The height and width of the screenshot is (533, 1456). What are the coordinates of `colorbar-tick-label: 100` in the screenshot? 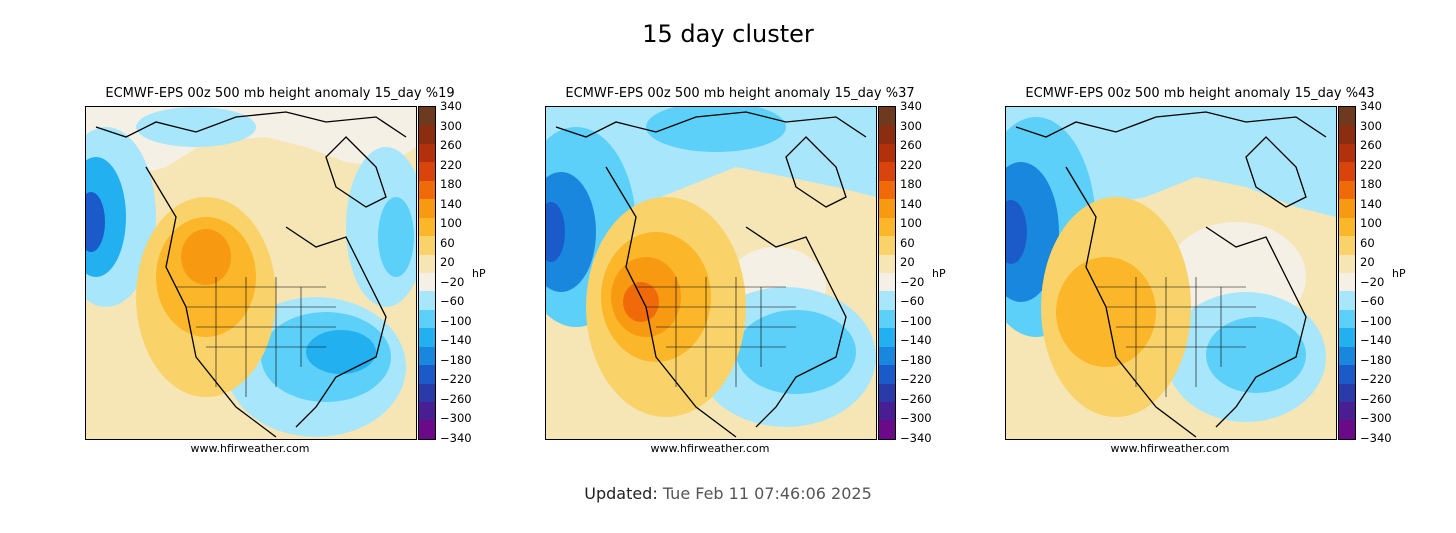 It's located at (911, 223).